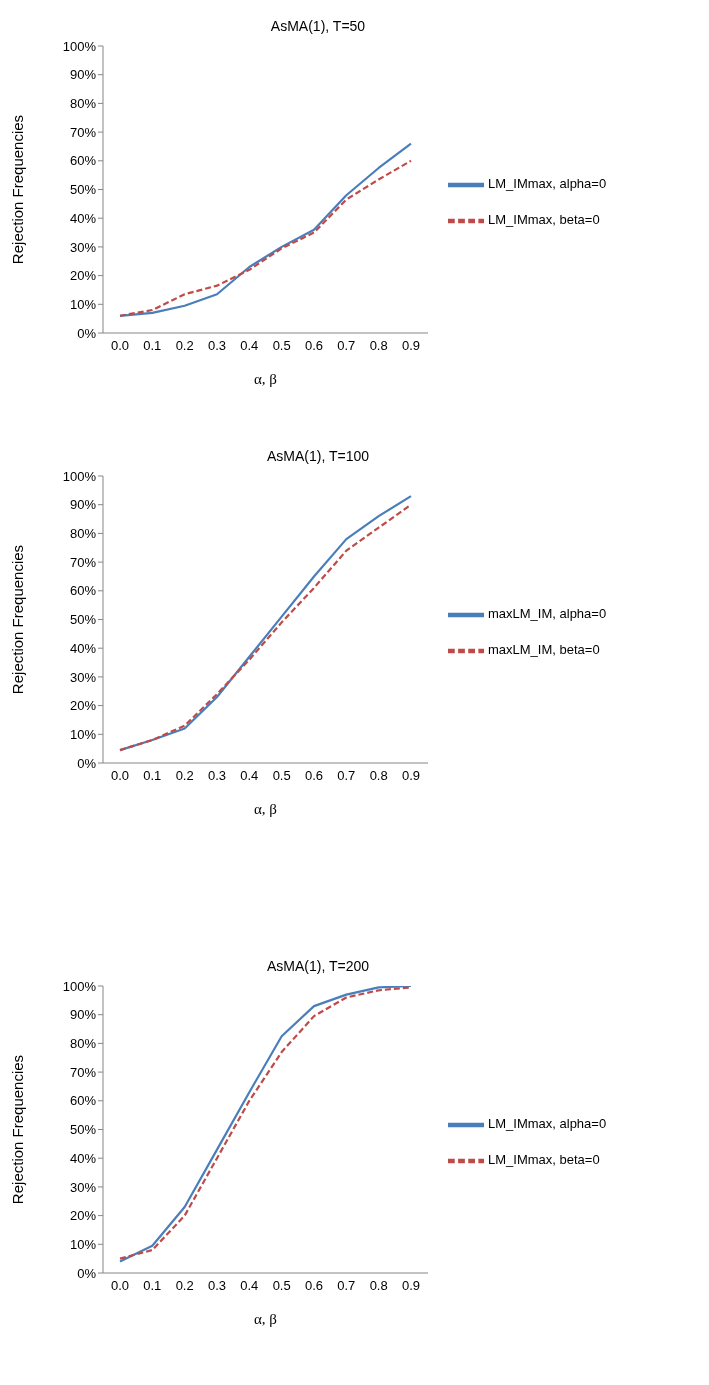  What do you see at coordinates (318, 456) in the screenshot?
I see `chart-title: AsMA(1), T=100` at bounding box center [318, 456].